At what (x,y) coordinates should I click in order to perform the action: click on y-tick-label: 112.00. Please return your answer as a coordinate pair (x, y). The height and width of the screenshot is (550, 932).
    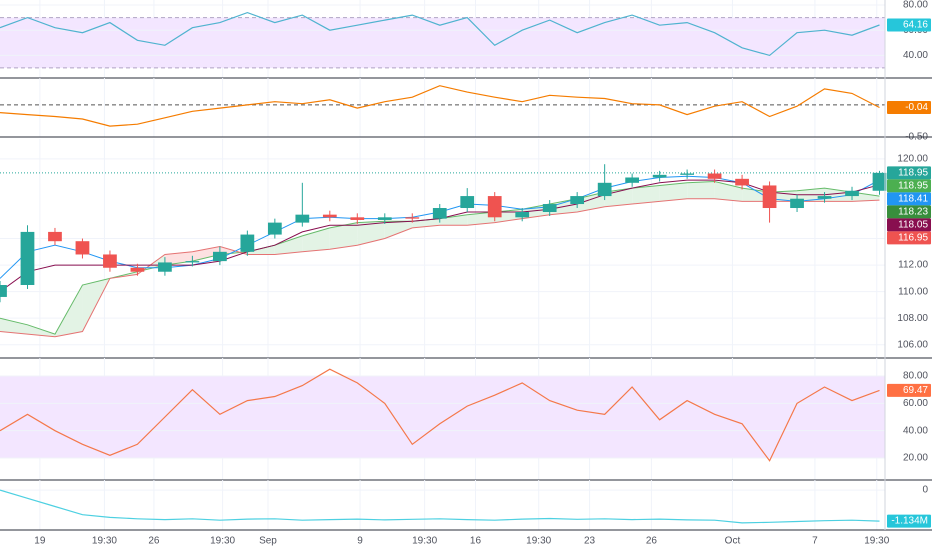
    Looking at the image, I should click on (913, 265).